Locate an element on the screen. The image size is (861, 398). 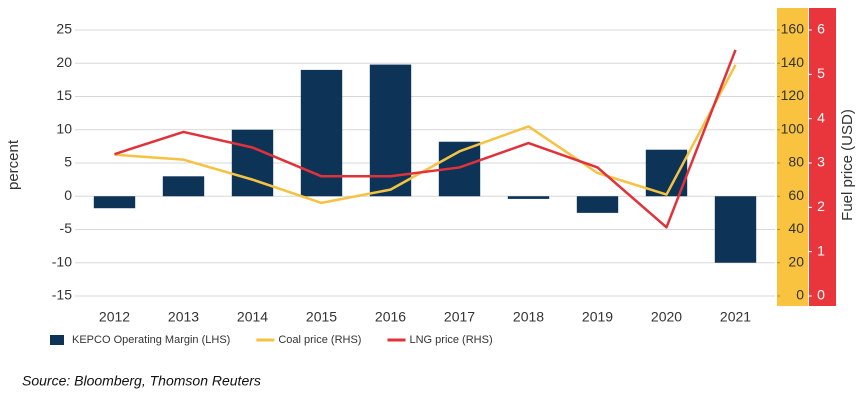
coal-axis-band is located at coordinates (792, 157).